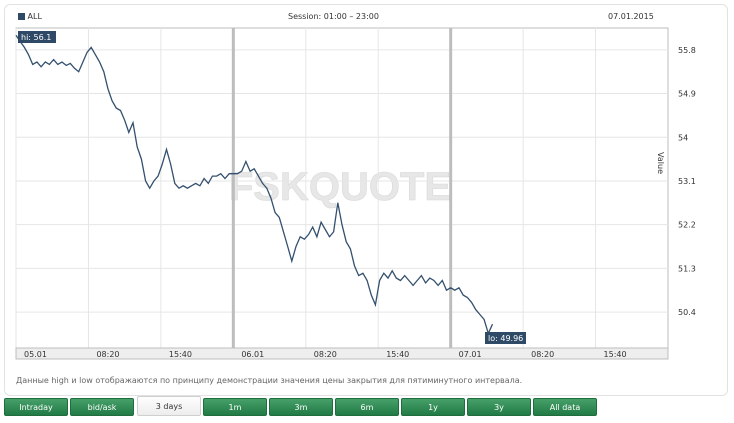  I want to click on hi-label: hi: 56.1, so click(37, 37).